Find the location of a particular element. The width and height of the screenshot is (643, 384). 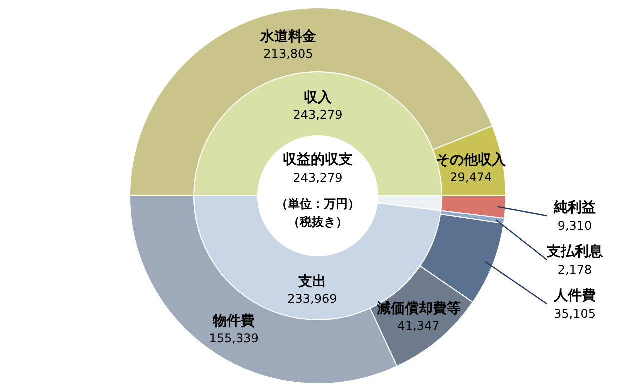

data-label: 9,310 is located at coordinates (575, 226).